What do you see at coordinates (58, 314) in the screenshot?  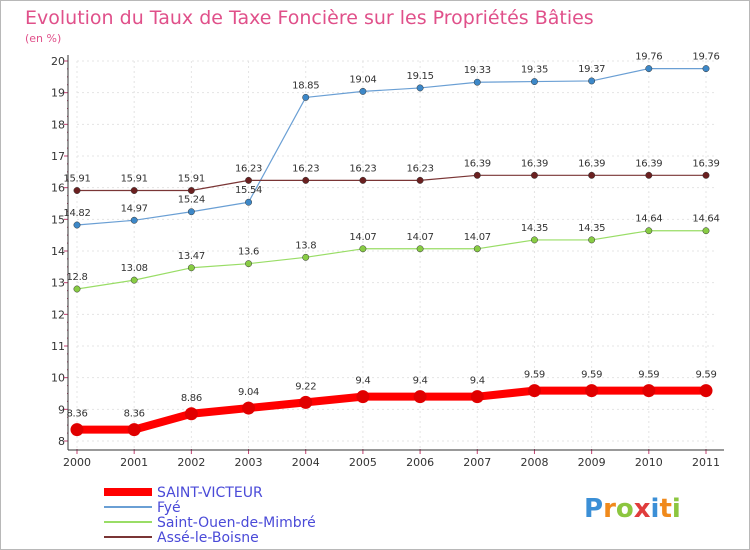 I see `y-tick-label: 12` at bounding box center [58, 314].